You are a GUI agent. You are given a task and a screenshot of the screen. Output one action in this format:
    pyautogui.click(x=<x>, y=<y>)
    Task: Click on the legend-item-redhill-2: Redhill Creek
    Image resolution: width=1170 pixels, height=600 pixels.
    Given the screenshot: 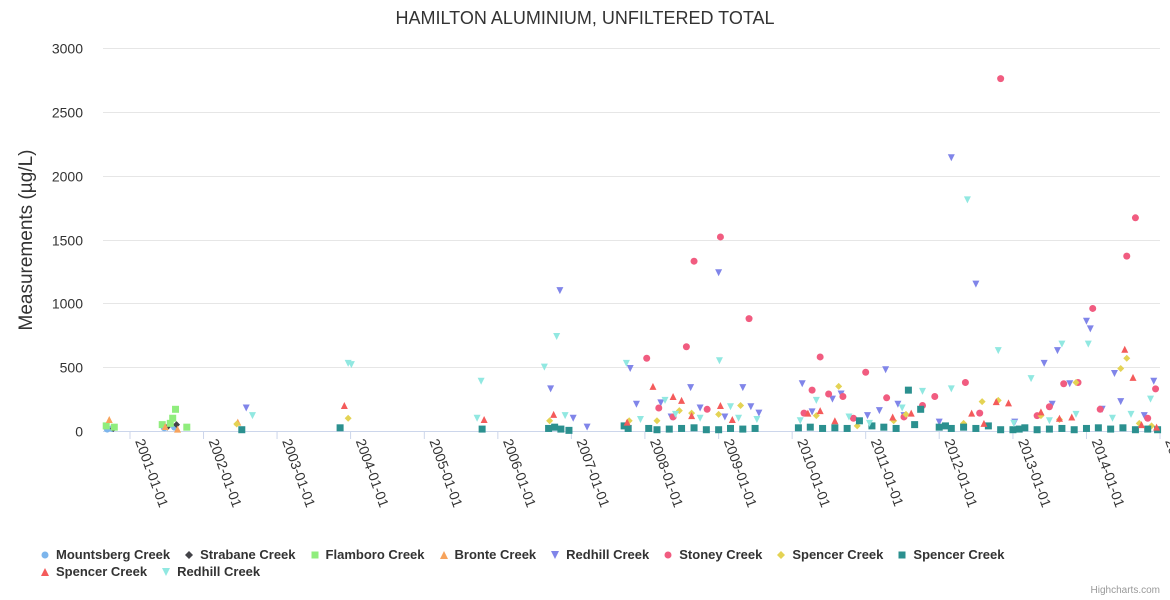 What is the action you would take?
    pyautogui.click(x=210, y=571)
    